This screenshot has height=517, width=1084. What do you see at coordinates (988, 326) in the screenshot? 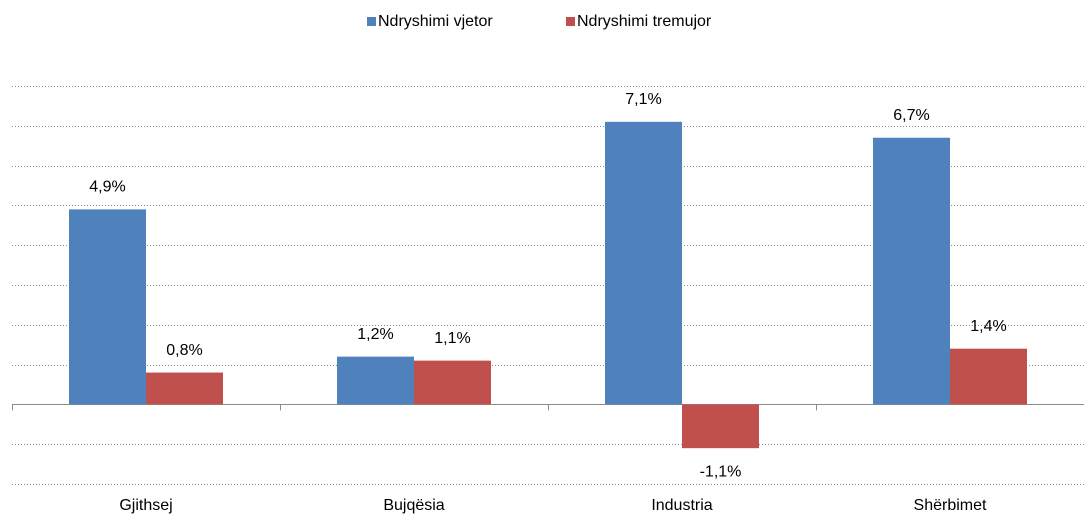
I see `value-label: 1,4%` at bounding box center [988, 326].